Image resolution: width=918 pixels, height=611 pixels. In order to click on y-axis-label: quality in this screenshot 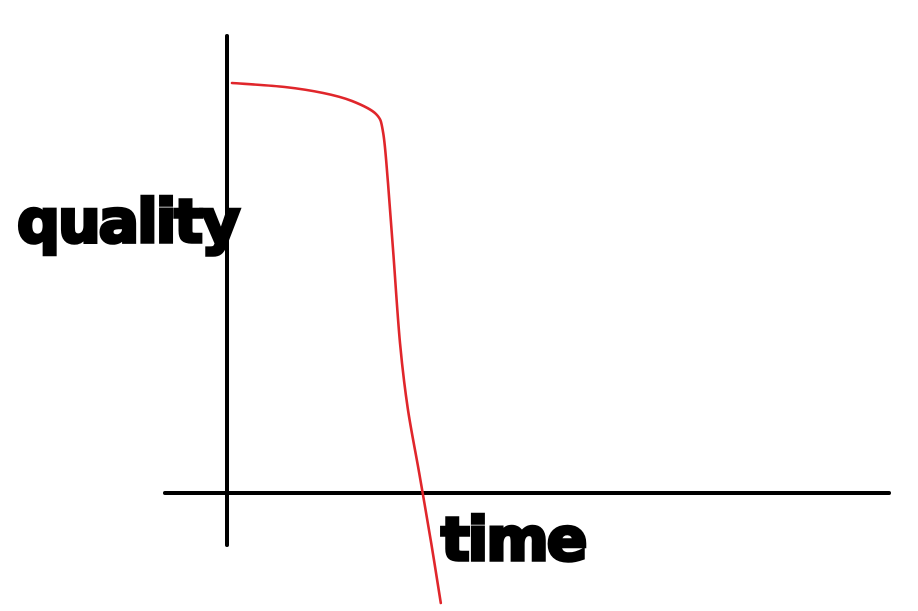, I will do `click(128, 222)`.